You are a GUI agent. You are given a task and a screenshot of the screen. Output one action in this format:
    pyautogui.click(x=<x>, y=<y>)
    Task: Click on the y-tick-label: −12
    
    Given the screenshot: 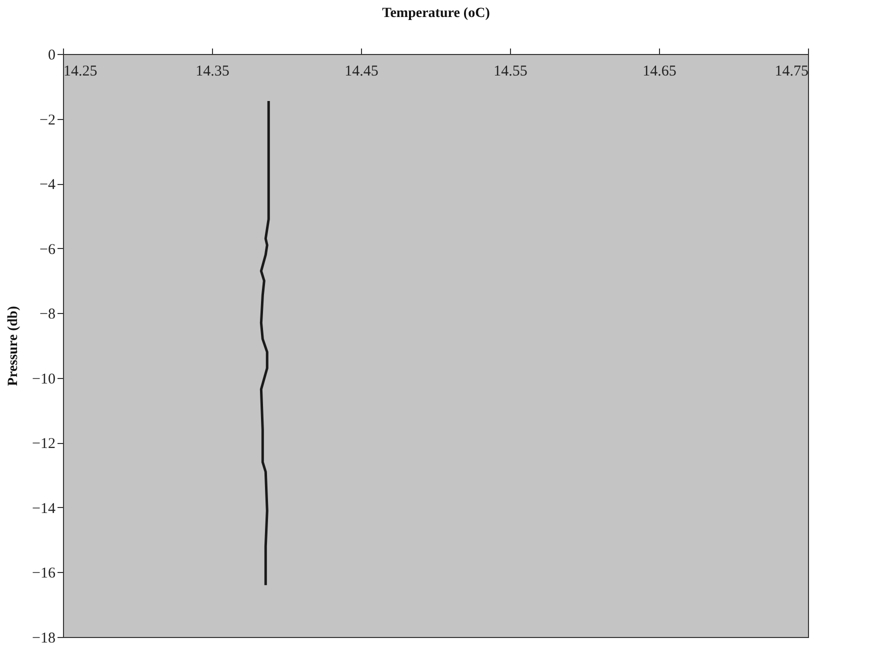 What is the action you would take?
    pyautogui.click(x=44, y=444)
    